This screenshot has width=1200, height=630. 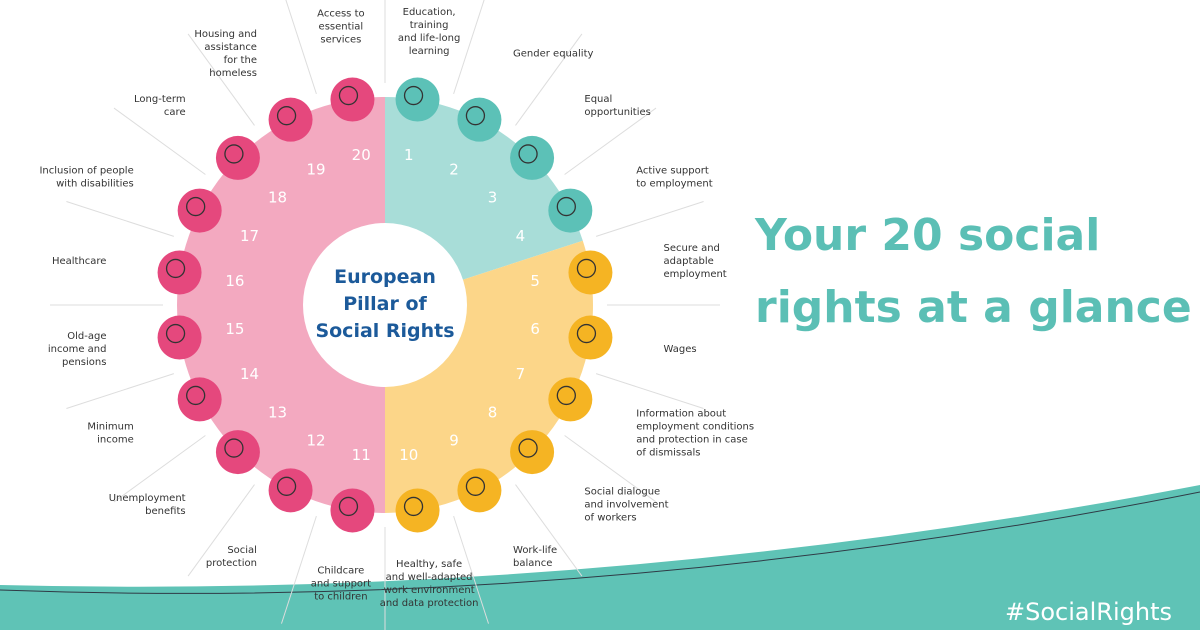 I want to click on label-line: balance, so click(x=532, y=563).